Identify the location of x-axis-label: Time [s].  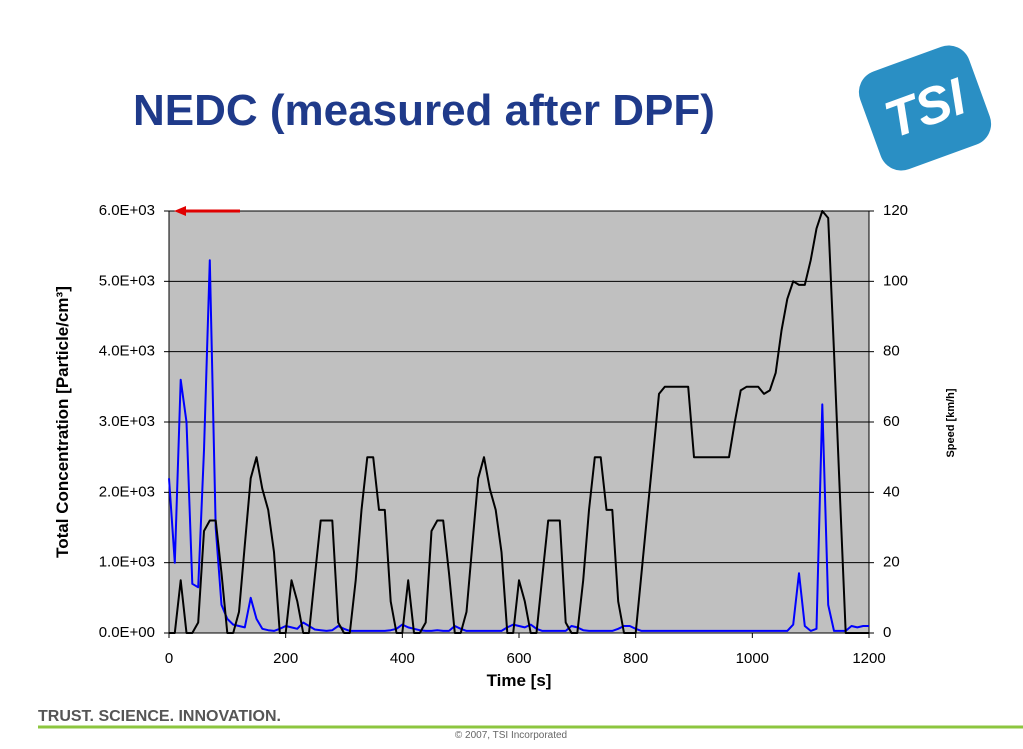
(519, 680).